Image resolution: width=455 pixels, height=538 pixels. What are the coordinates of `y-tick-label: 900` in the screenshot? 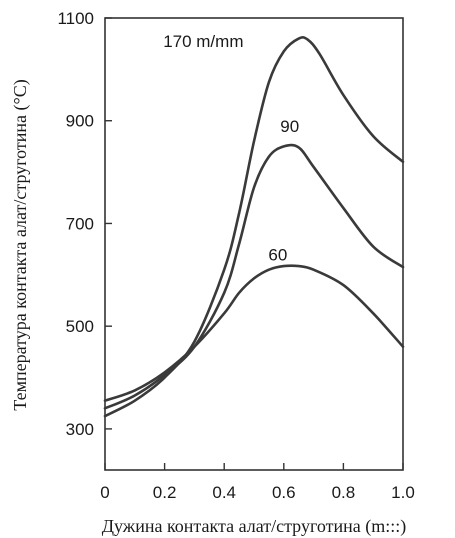 It's located at (80, 121).